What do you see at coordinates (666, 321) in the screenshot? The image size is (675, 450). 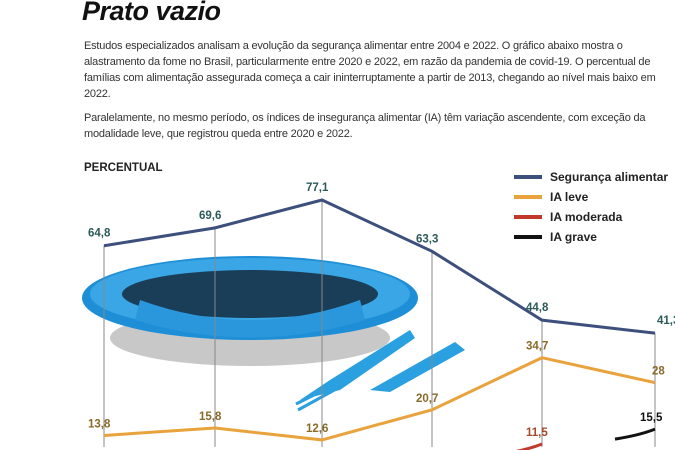 I see `data-label: 41,3` at bounding box center [666, 321].